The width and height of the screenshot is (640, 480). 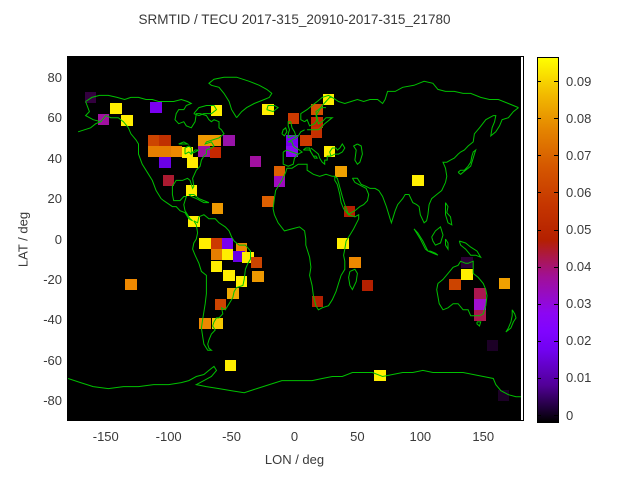 What do you see at coordinates (294, 459) in the screenshot?
I see `x-axis-label: LON / deg` at bounding box center [294, 459].